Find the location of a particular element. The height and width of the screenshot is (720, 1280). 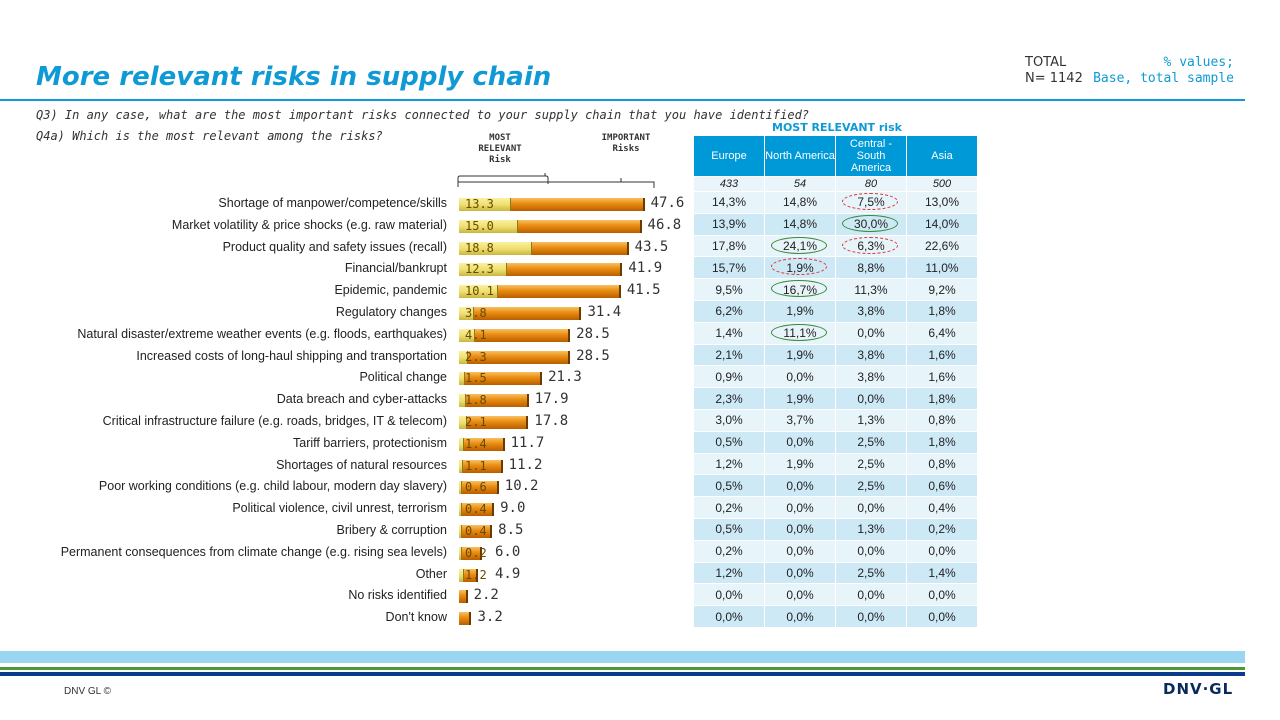

cell-value: 22,6% is located at coordinates (942, 245).